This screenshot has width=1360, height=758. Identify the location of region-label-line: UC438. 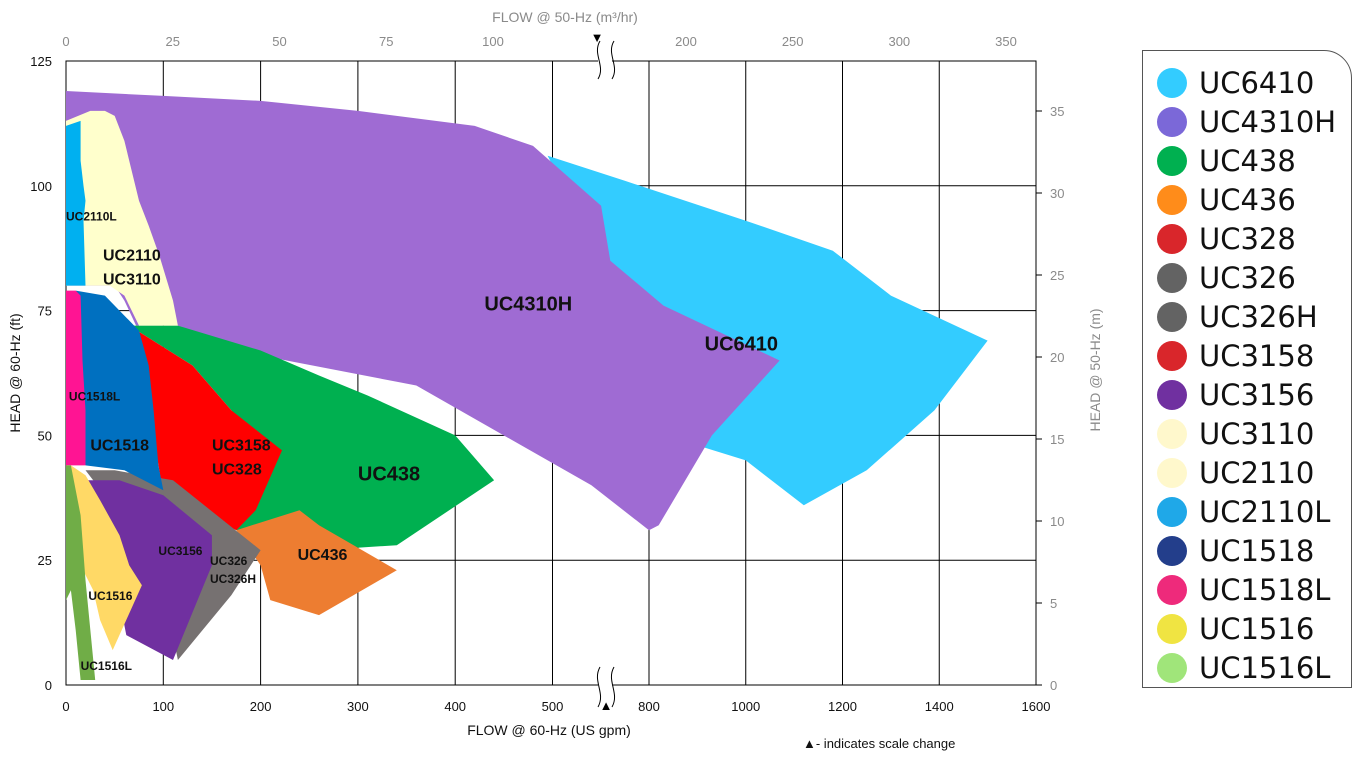
(389, 474).